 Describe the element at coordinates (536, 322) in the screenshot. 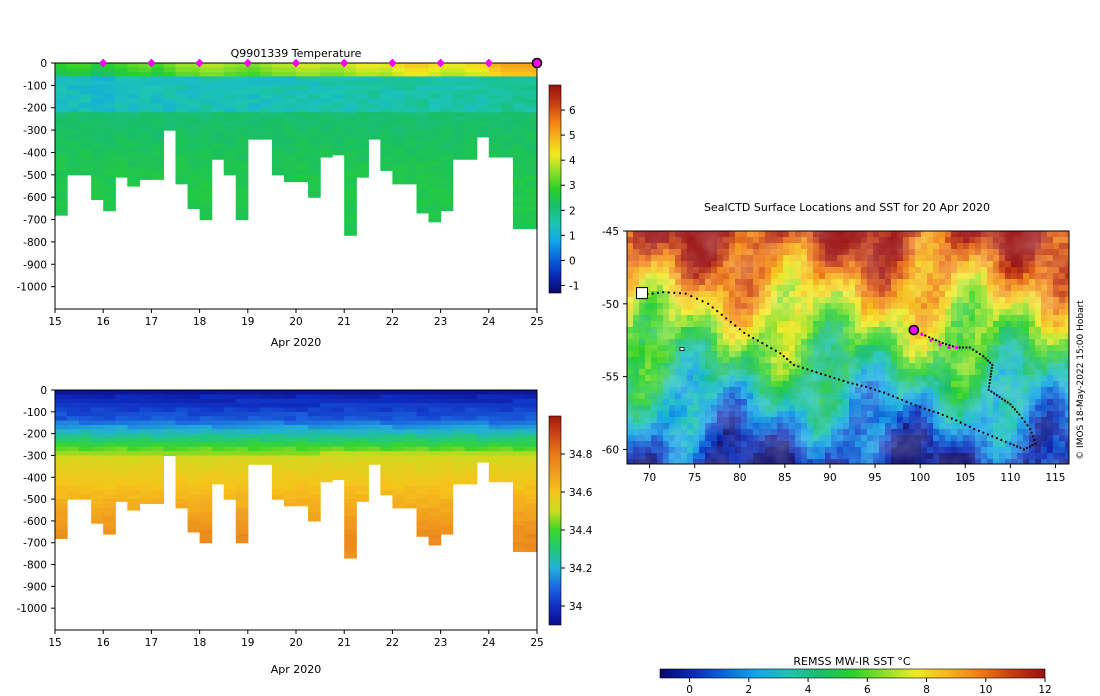

I see `x-tick-label: 25` at that location.